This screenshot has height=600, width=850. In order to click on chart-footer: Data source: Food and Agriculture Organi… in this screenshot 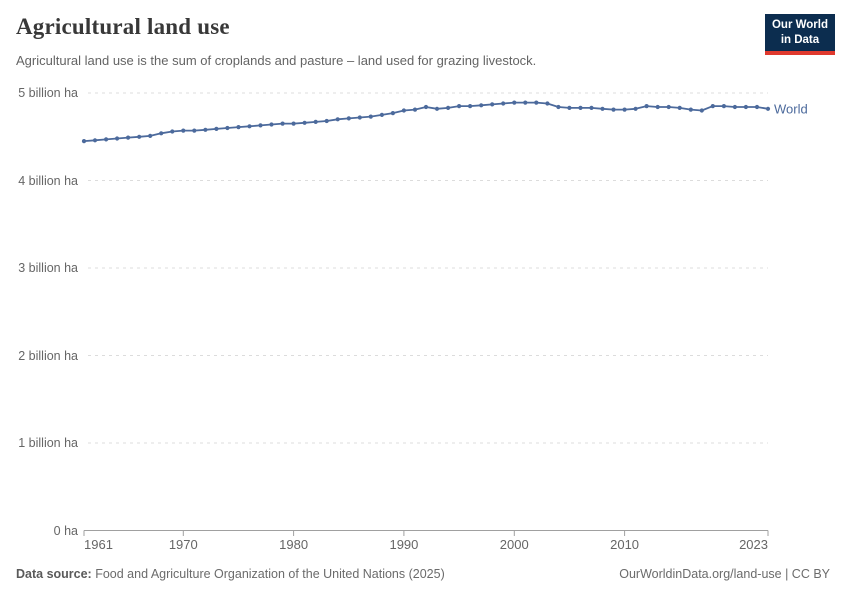, I will do `click(423, 574)`.